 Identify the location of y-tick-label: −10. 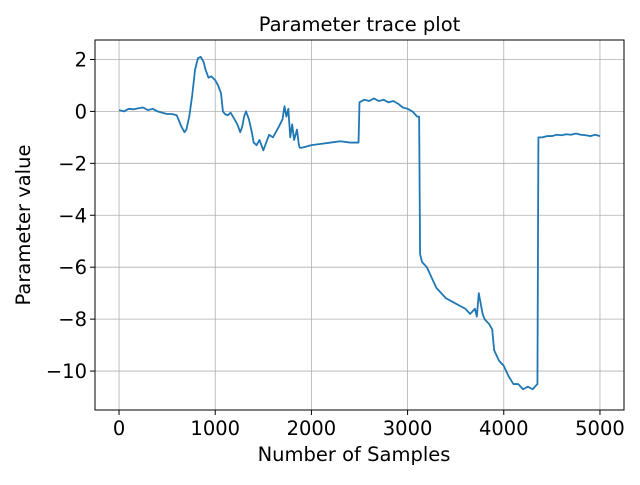
(66, 371).